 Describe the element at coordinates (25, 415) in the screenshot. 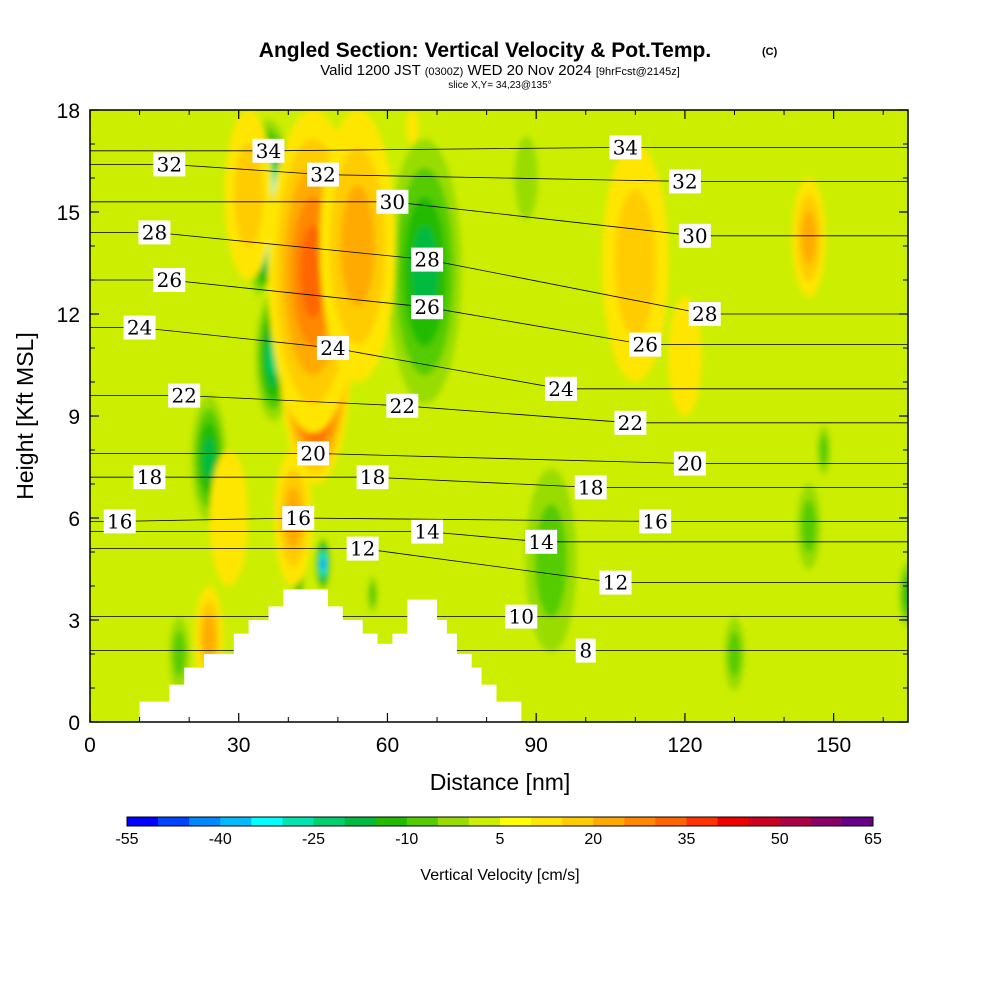

I see `y-axis-label: Height [Kft MSL]` at that location.